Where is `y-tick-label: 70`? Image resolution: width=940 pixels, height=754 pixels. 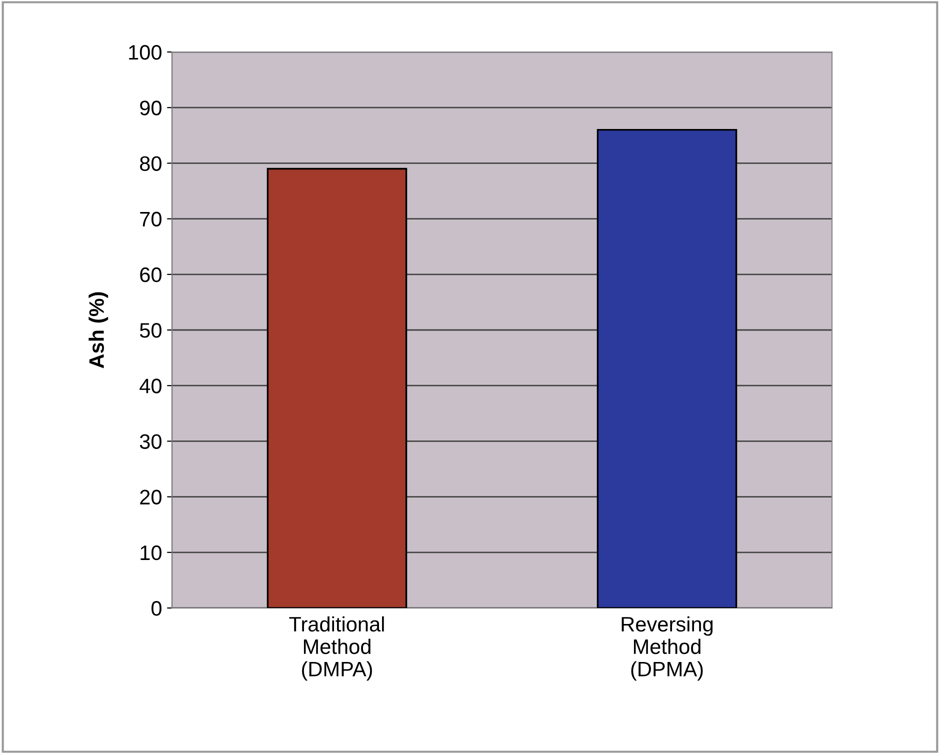 y-tick-label: 70 is located at coordinates (151, 219).